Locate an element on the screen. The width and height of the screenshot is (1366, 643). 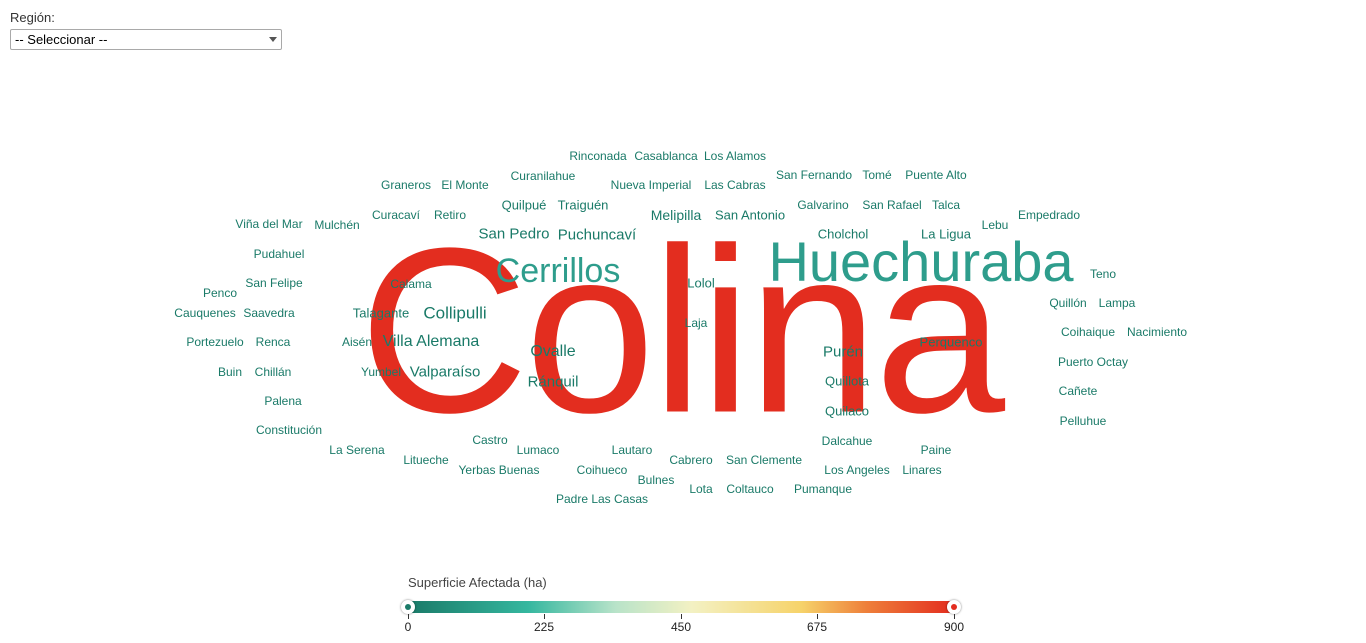
word-77: Linares is located at coordinates (922, 470).